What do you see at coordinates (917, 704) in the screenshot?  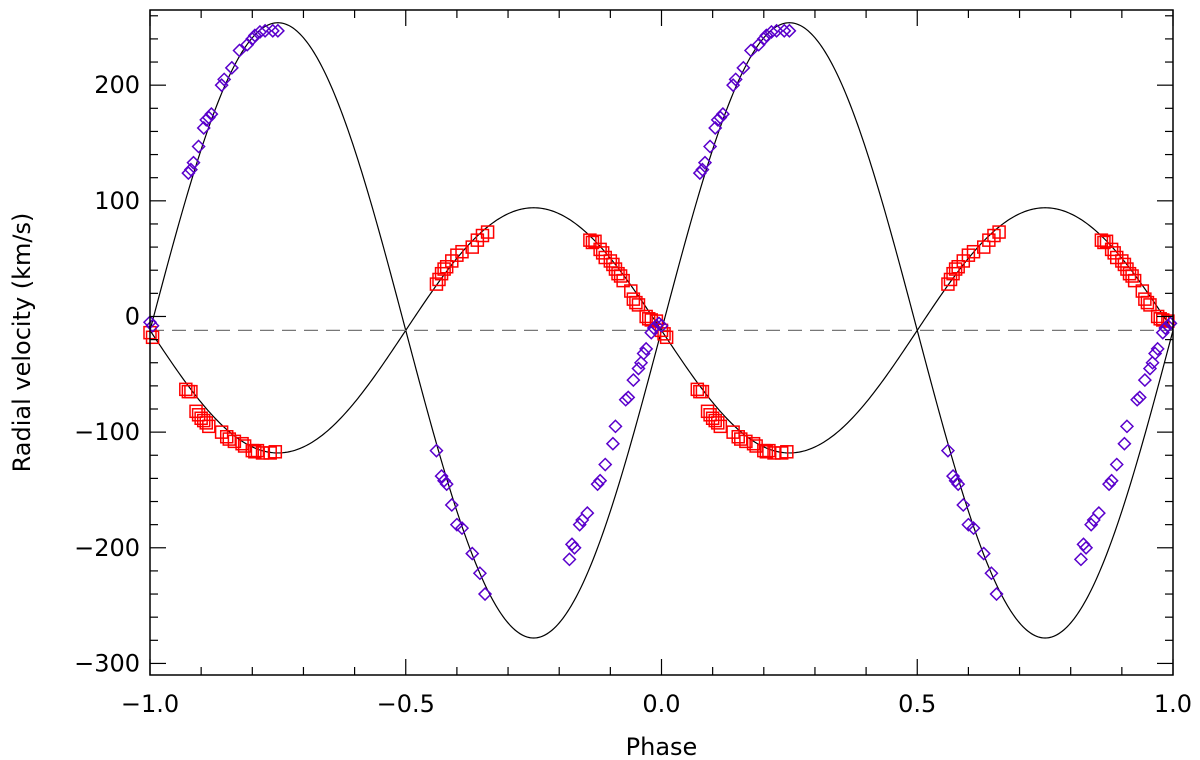 I see `x-tick-label: 0.5` at bounding box center [917, 704].